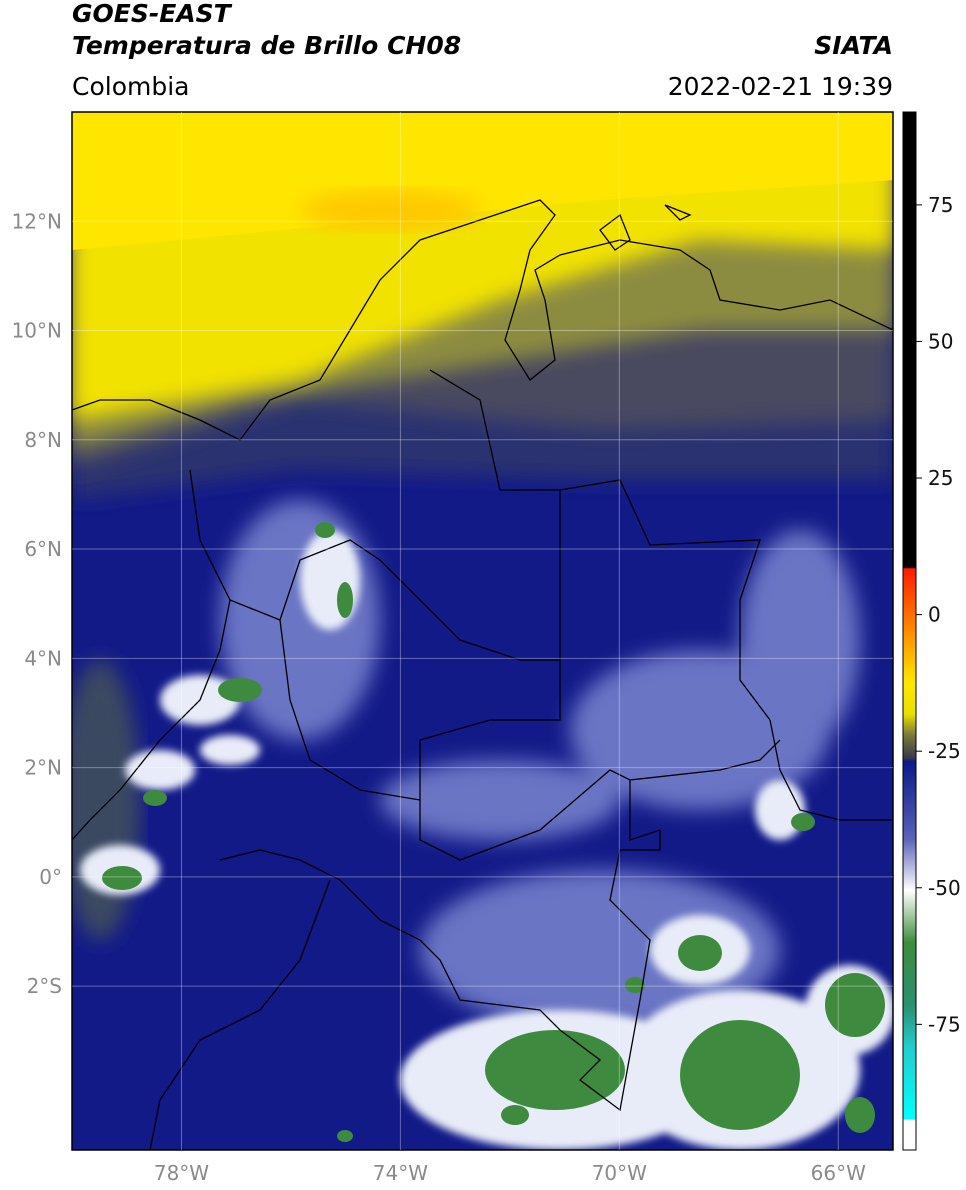  I want to click on colorbar-tick-label: 0, so click(934, 615).